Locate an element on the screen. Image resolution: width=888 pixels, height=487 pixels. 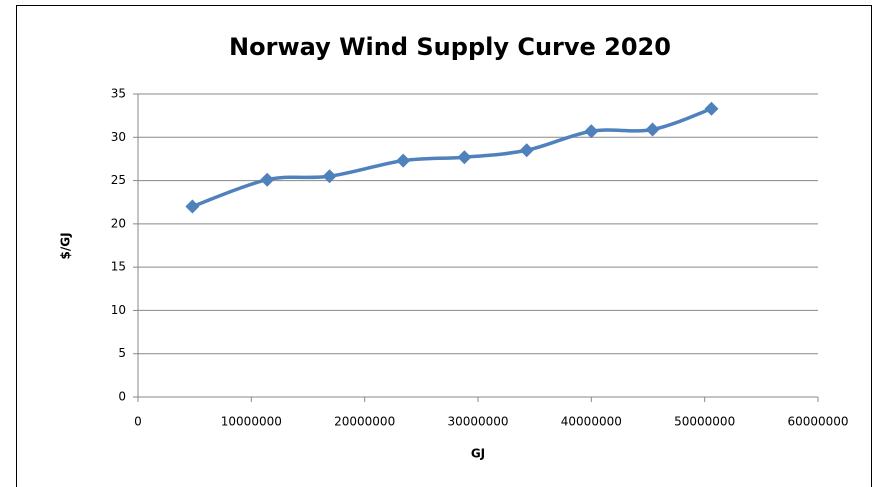
y-axis-label: $/GJ is located at coordinates (66, 245).